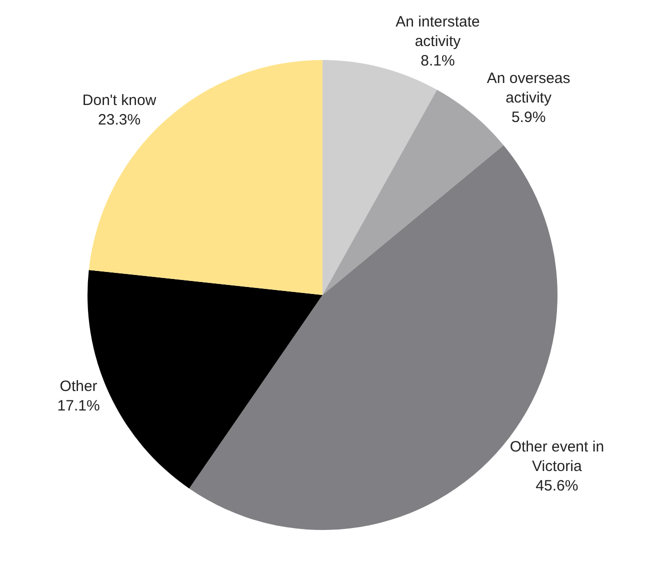 The image size is (645, 580). I want to click on slice-label: Other, so click(79, 386).